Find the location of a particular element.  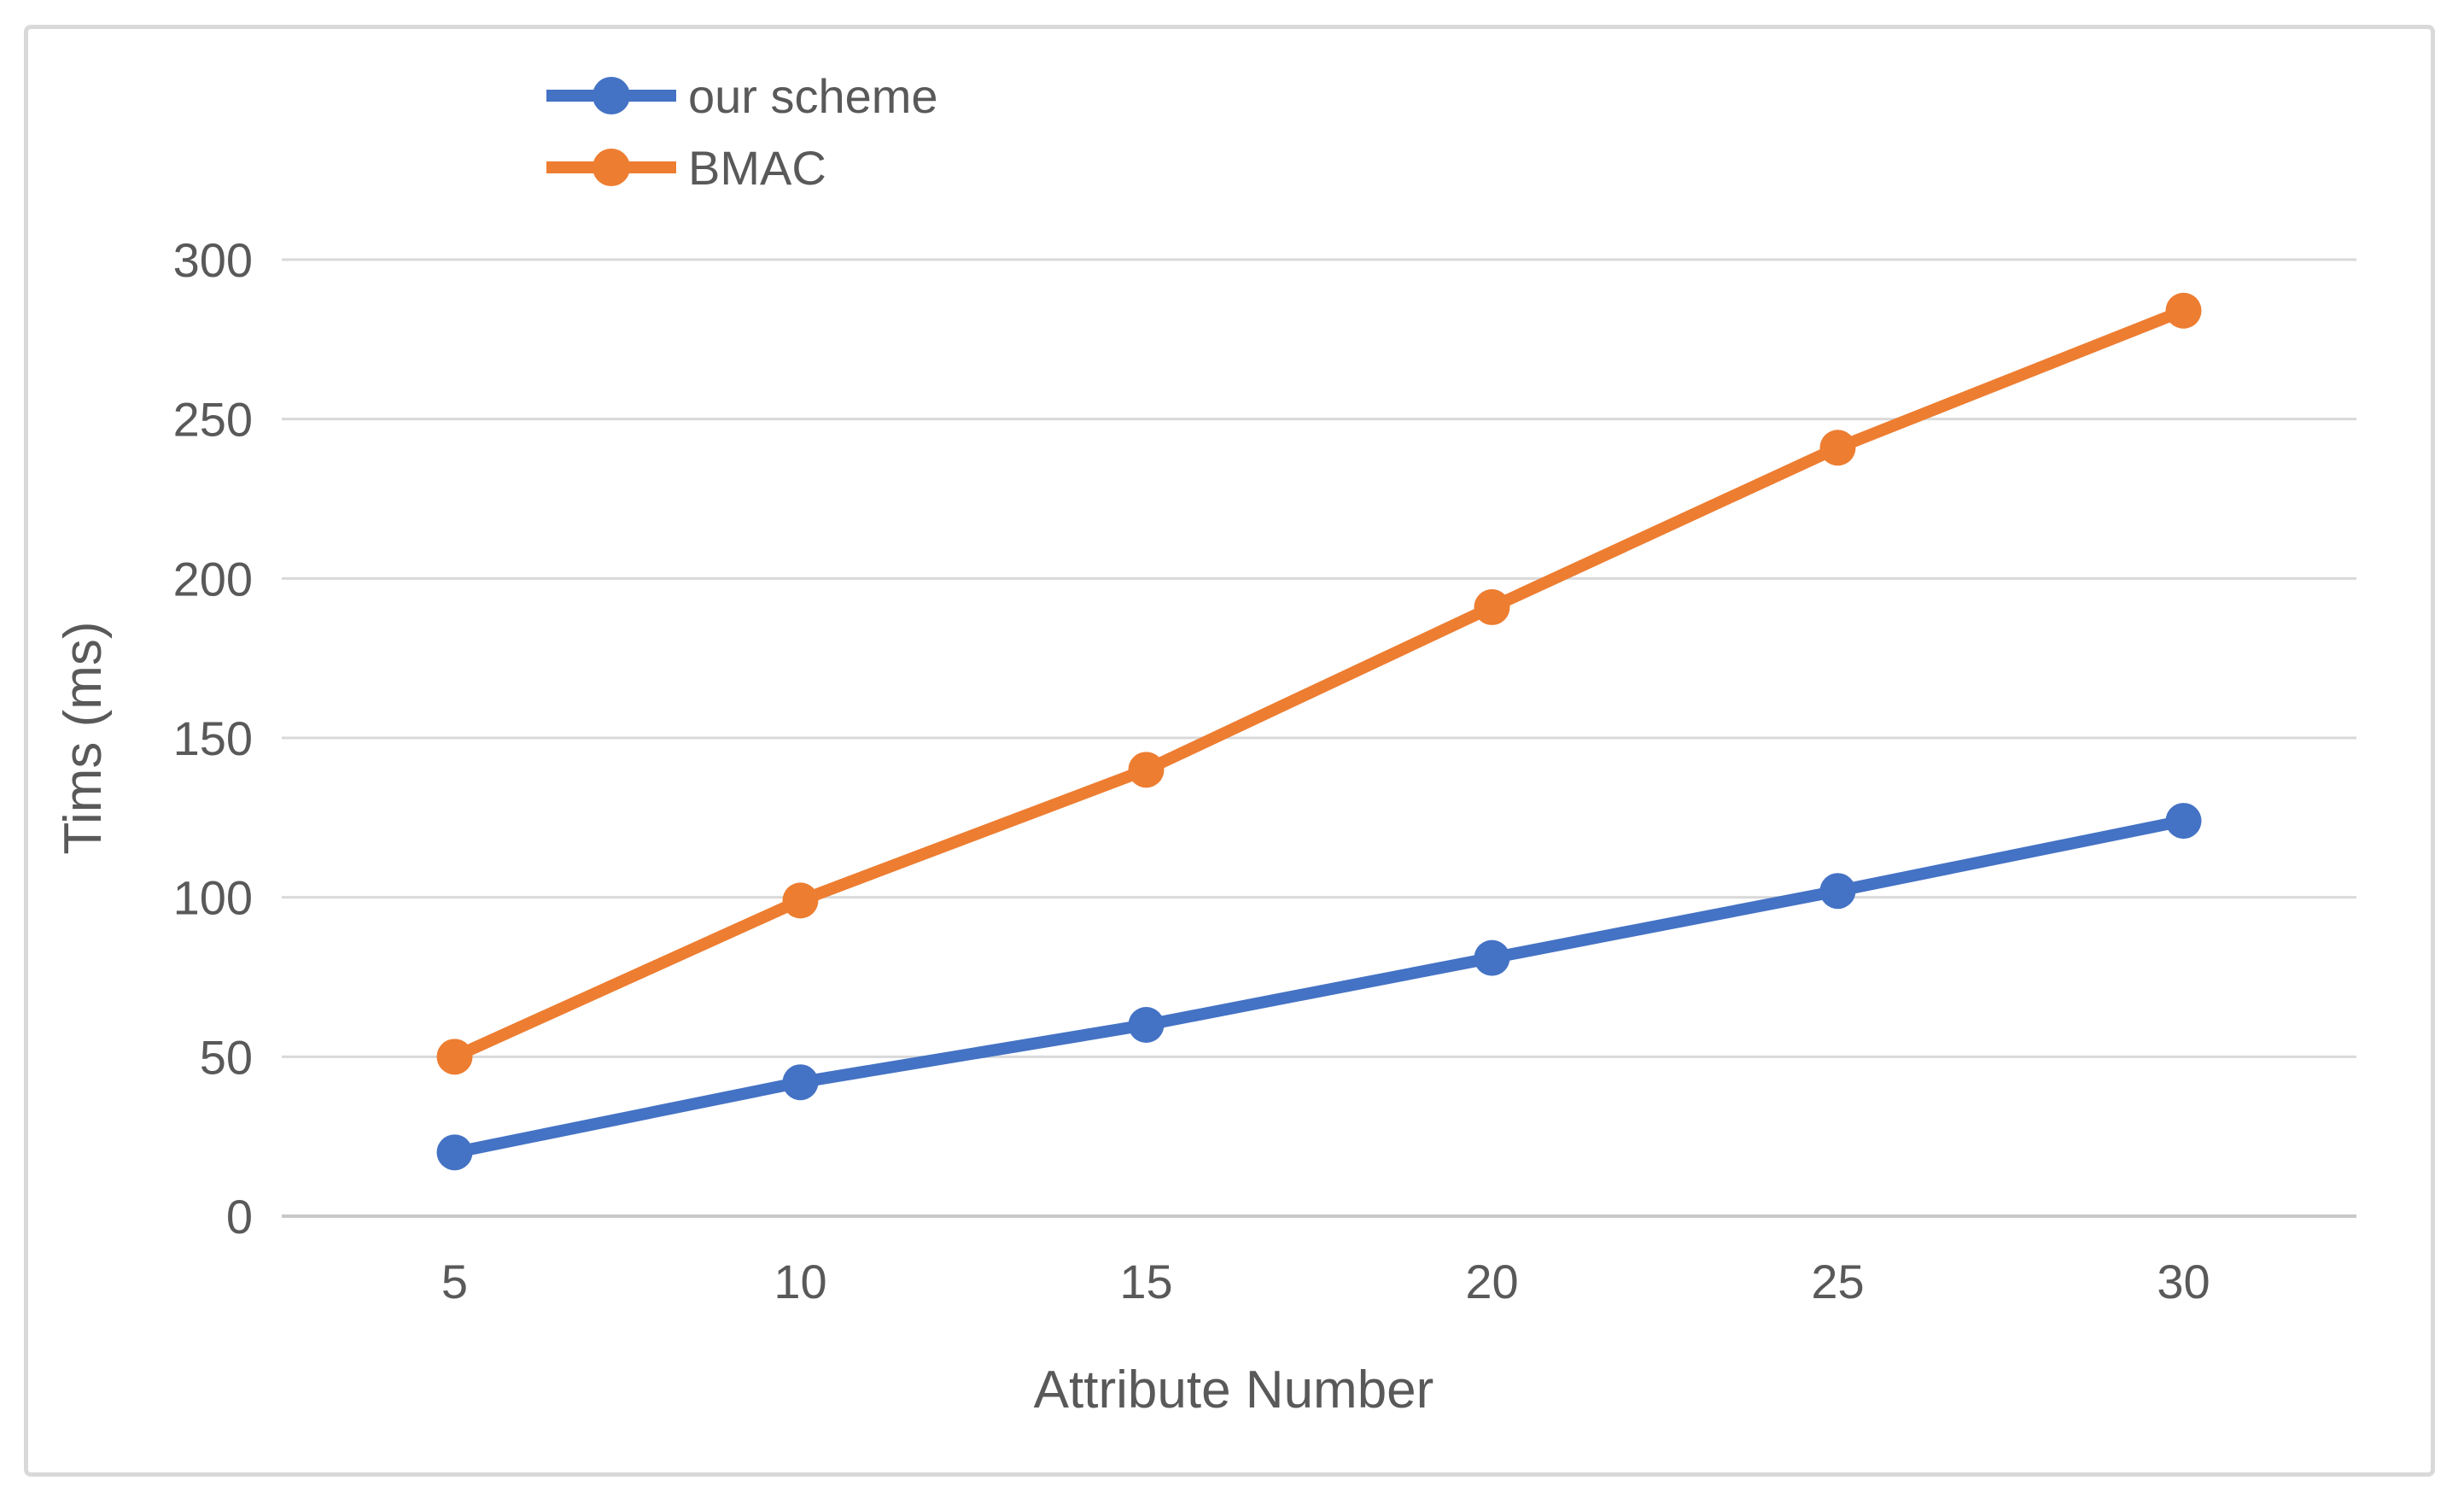

y-tick-label: 0 is located at coordinates (240, 1217).